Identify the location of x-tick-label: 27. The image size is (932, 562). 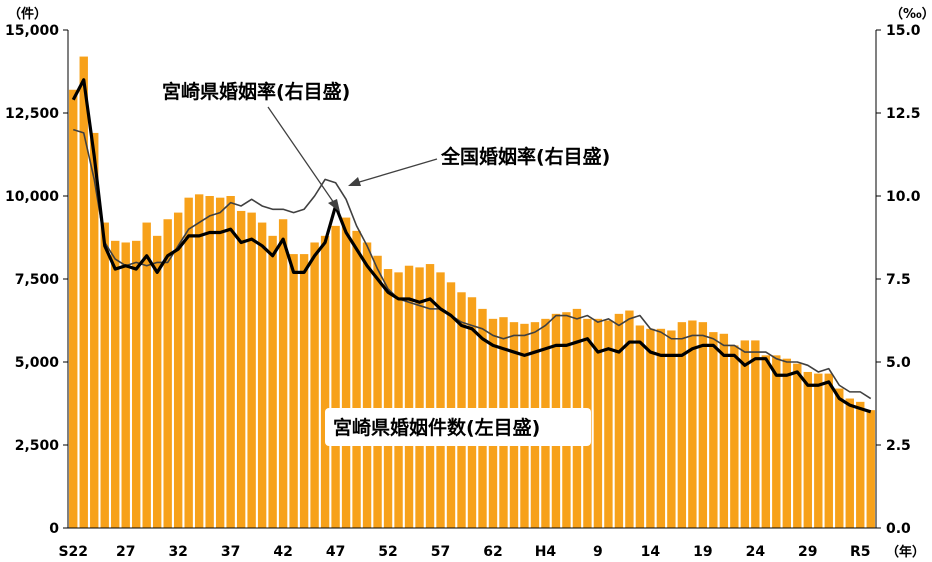
(125, 552).